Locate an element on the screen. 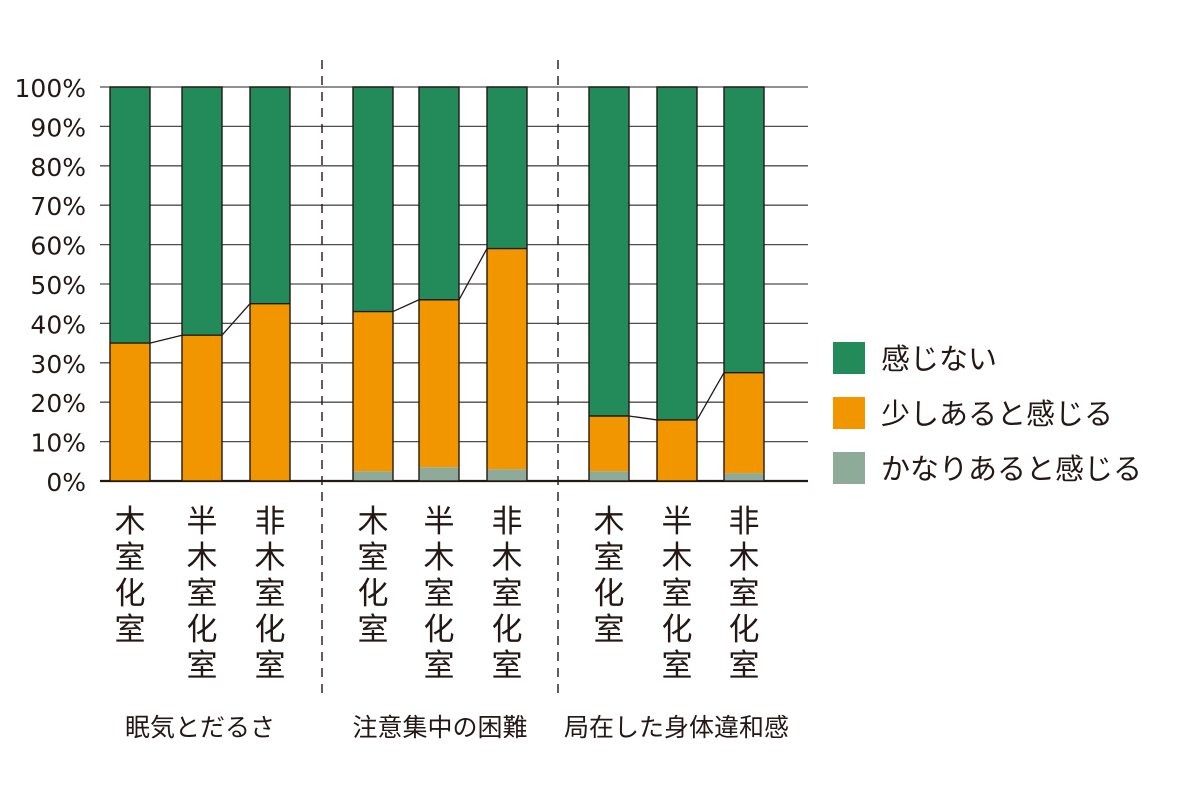 This screenshot has width=1200, height=800. group-labels: 眠気とだるさ 注意集中の困難 局在した身体違和感 is located at coordinates (457, 727).